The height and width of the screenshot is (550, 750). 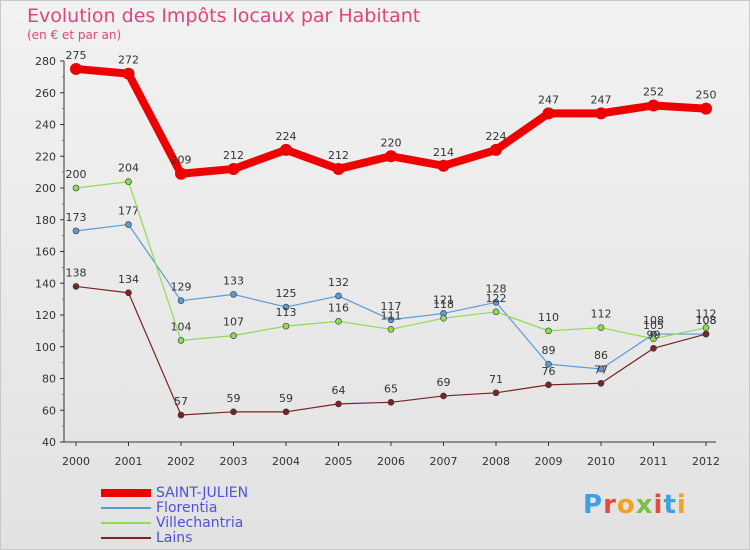 I want to click on data-label-florentia: 177, so click(x=128, y=211).